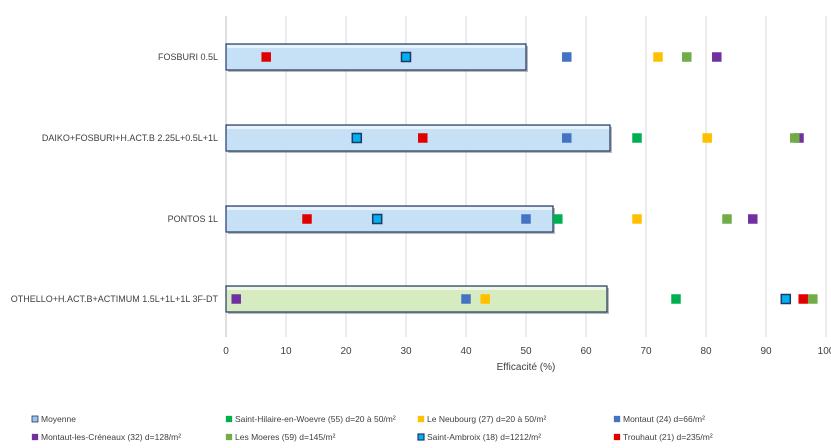  What do you see at coordinates (58, 419) in the screenshot?
I see `legend-label: Moyenne` at bounding box center [58, 419].